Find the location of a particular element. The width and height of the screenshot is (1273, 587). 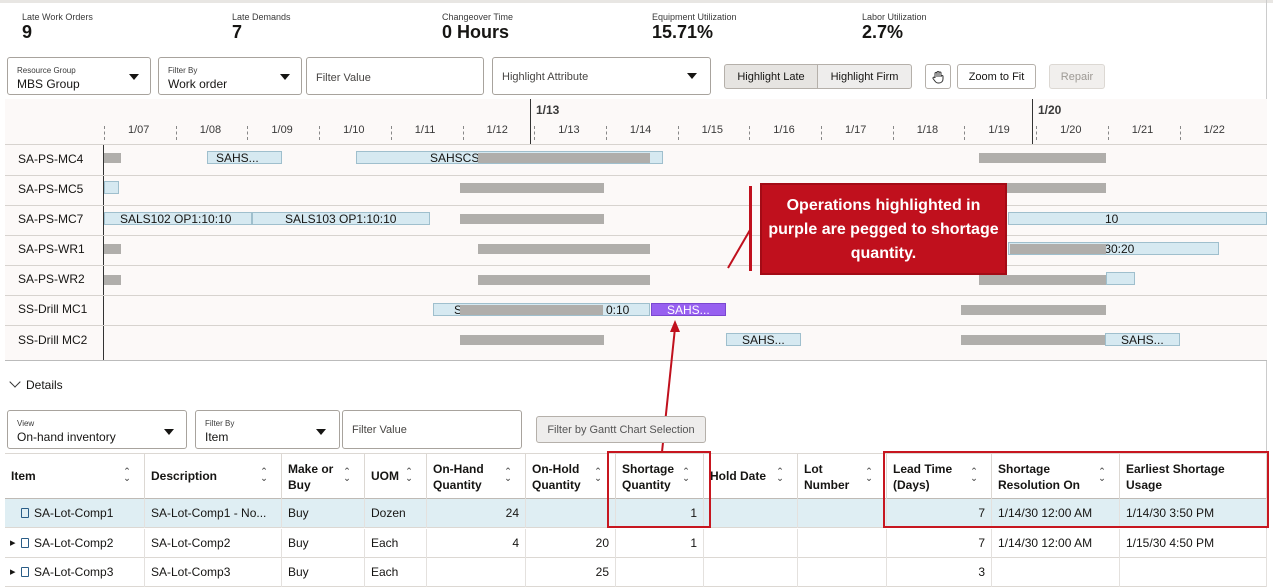

resource-label: SS-Drill MC2 is located at coordinates (53, 340).